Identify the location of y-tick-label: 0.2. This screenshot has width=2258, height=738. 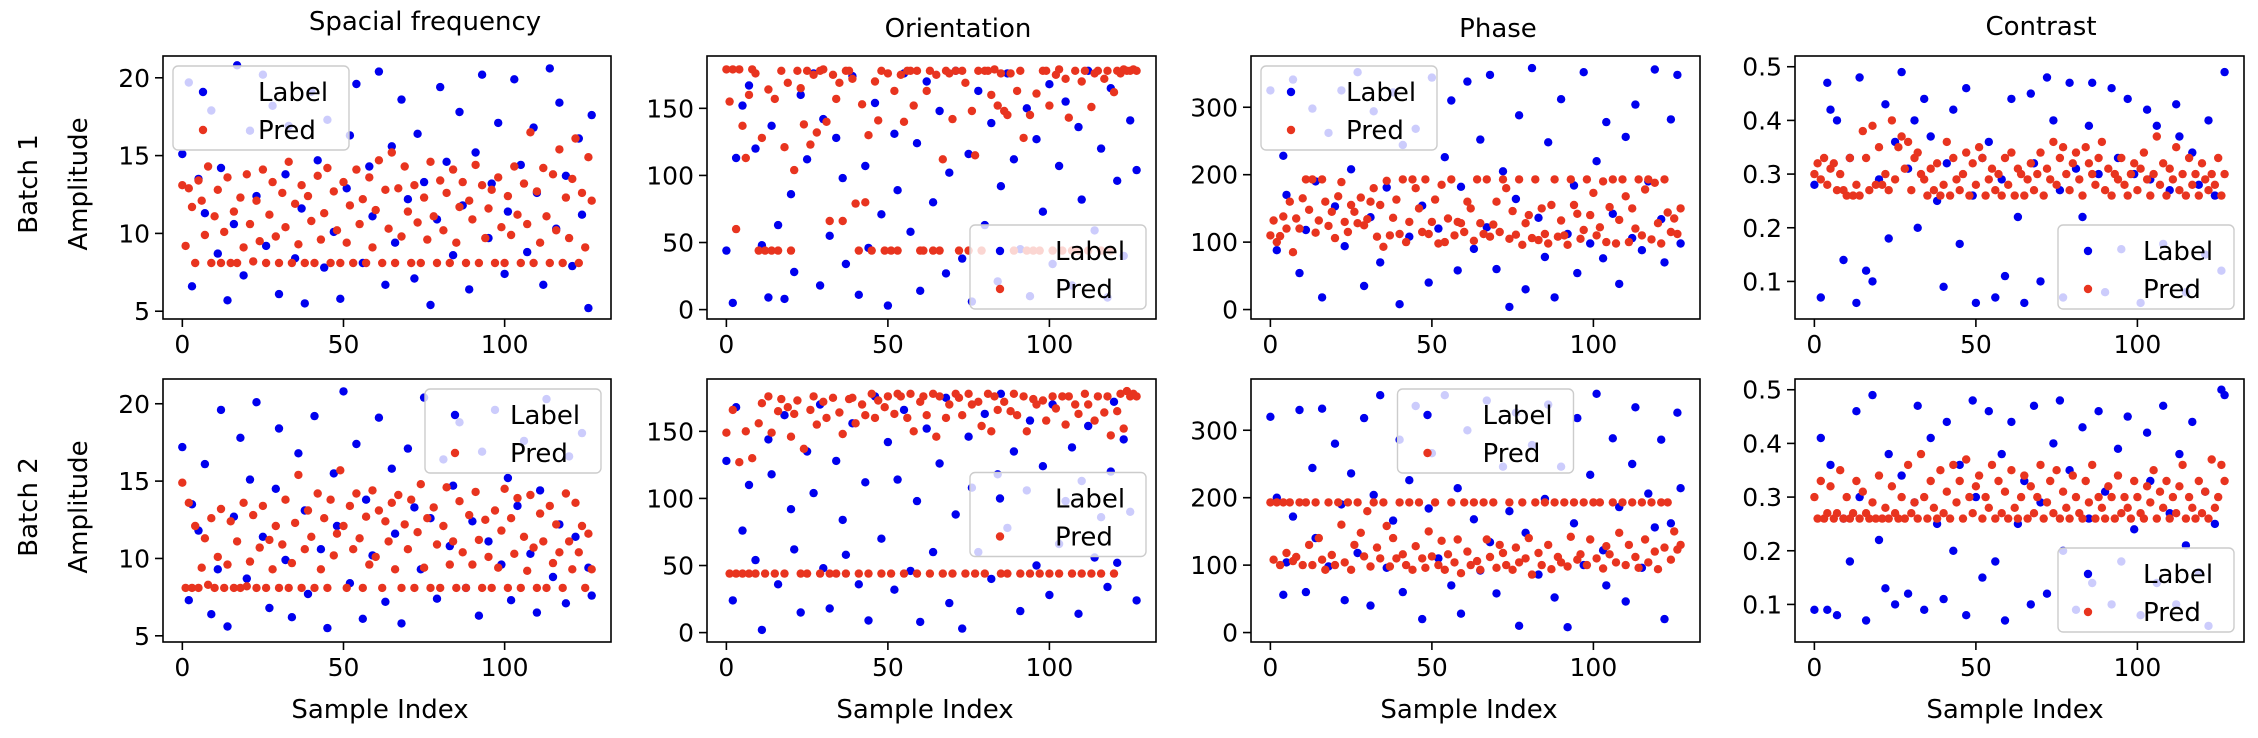
(1762, 228).